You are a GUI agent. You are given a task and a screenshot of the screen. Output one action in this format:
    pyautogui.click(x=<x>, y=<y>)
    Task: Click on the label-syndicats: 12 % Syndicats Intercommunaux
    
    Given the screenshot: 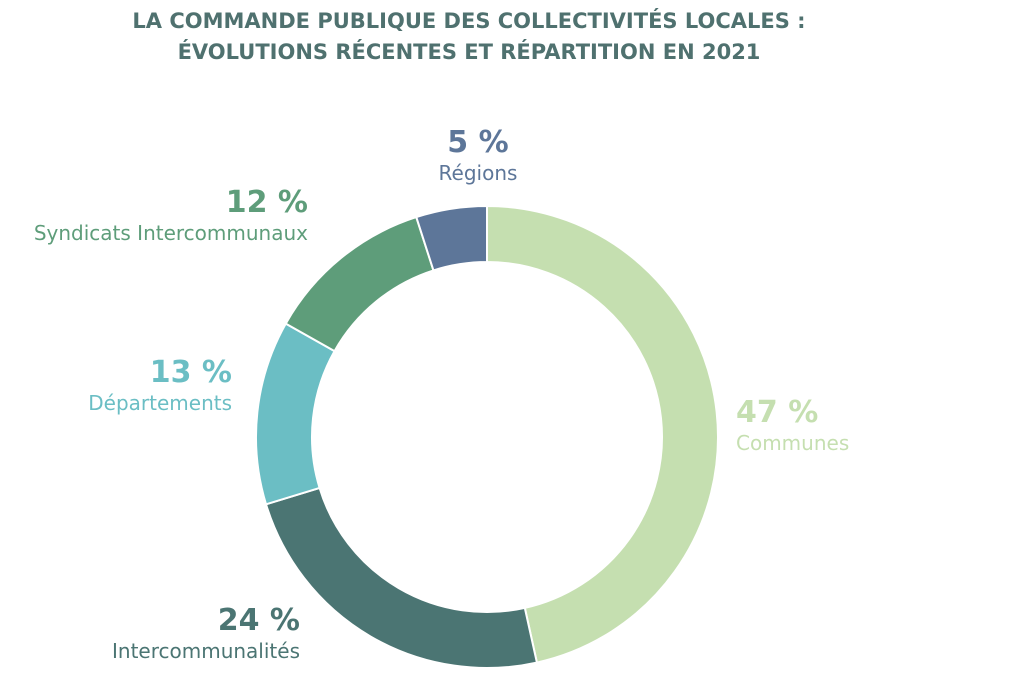 What is the action you would take?
    pyautogui.click(x=171, y=216)
    